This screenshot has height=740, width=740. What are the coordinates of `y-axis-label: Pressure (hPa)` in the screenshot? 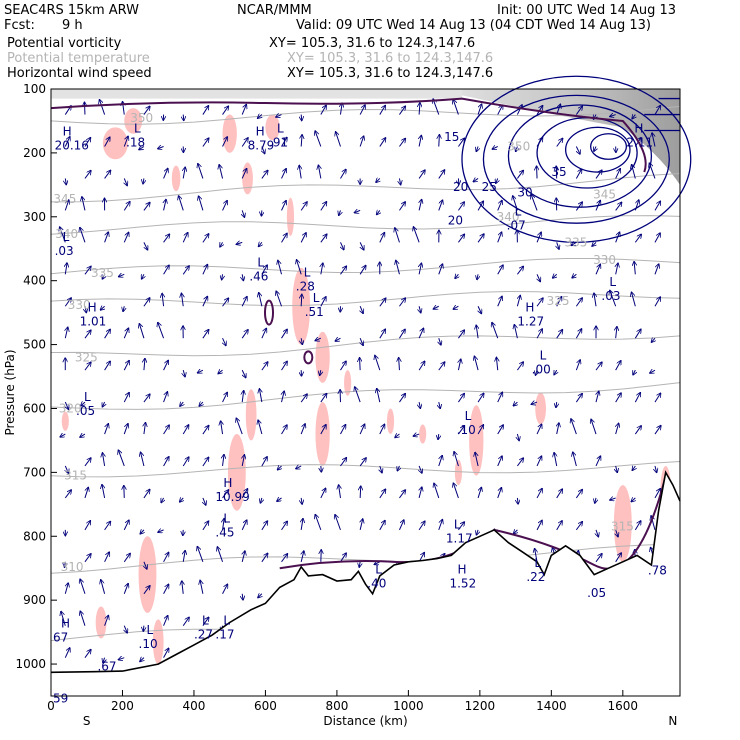 It's located at (10, 392).